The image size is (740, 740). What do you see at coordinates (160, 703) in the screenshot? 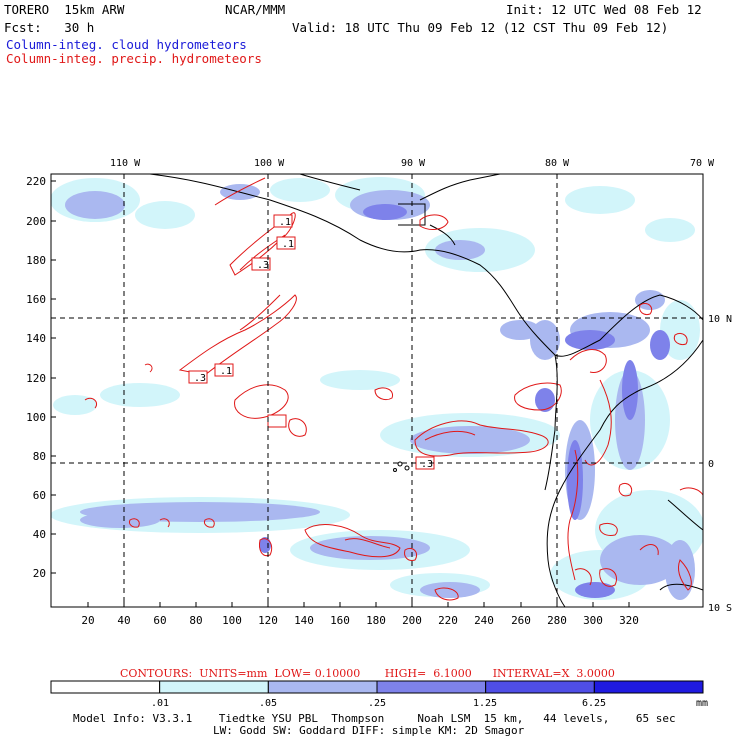
I see `colorbar-tick-label: .01` at bounding box center [160, 703].